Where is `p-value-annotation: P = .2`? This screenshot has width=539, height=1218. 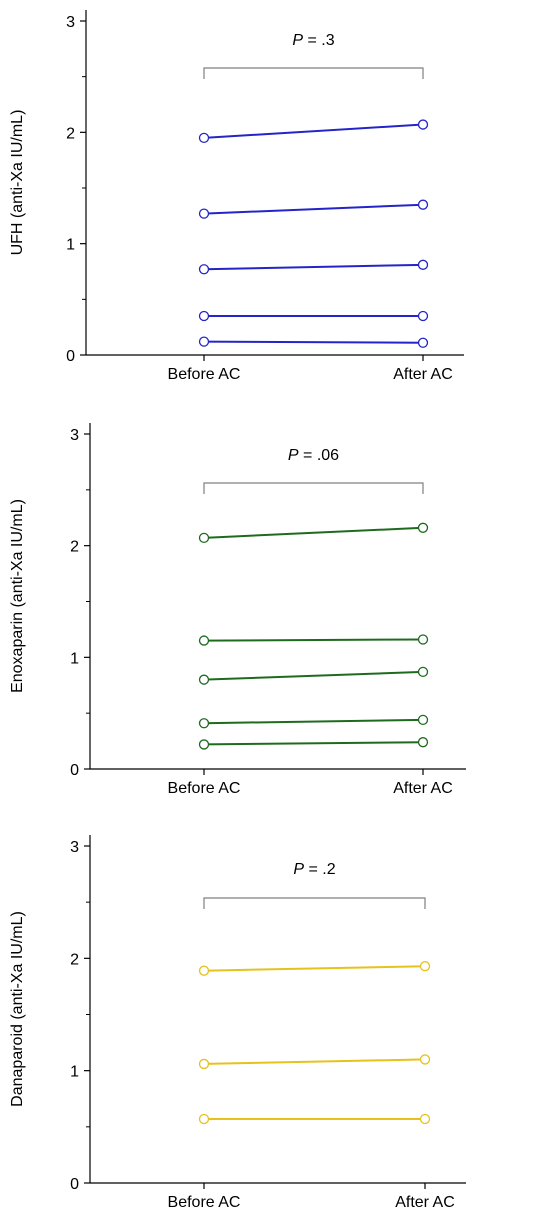 p-value-annotation: P = .2 is located at coordinates (314, 869).